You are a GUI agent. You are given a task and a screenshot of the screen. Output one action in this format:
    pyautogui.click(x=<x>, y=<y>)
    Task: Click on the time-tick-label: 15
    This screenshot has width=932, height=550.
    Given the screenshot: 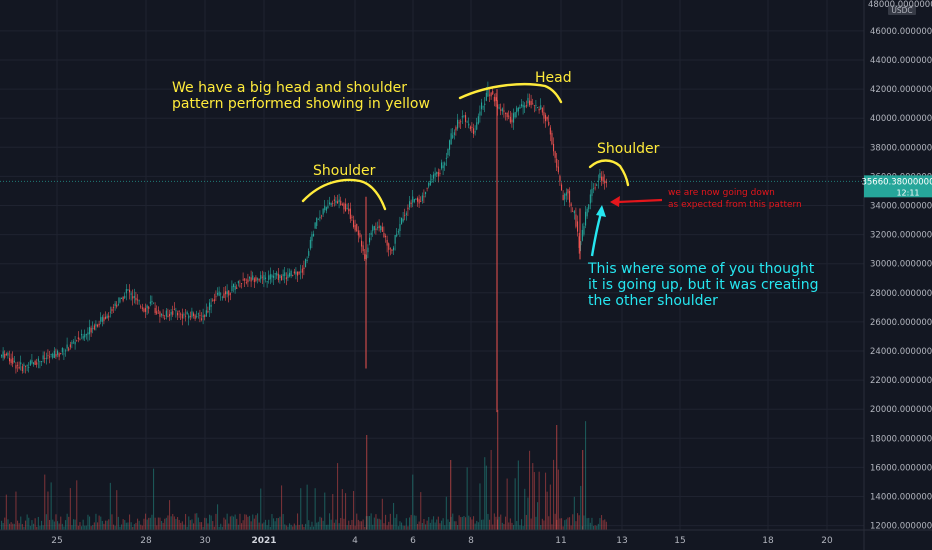 What is the action you would take?
    pyautogui.click(x=679, y=541)
    